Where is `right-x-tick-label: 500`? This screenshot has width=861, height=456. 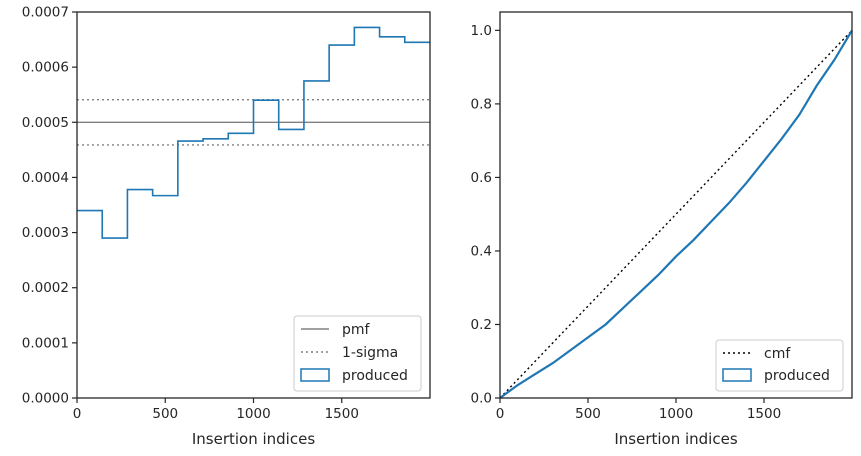 right-x-tick-label: 500 is located at coordinates (588, 414).